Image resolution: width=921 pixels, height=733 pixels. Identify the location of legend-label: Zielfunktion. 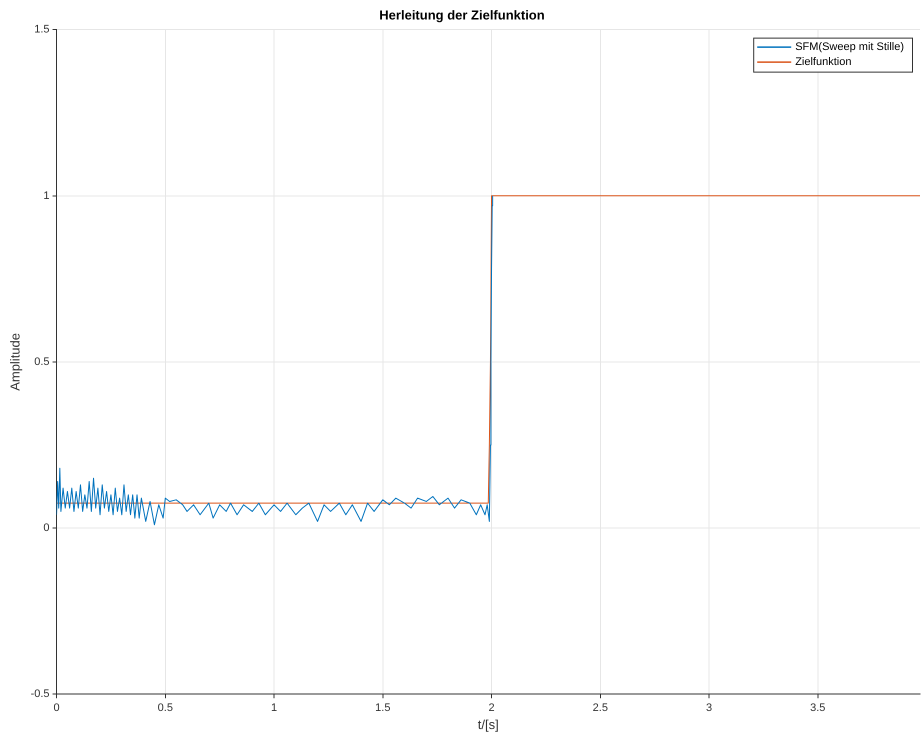
(823, 62).